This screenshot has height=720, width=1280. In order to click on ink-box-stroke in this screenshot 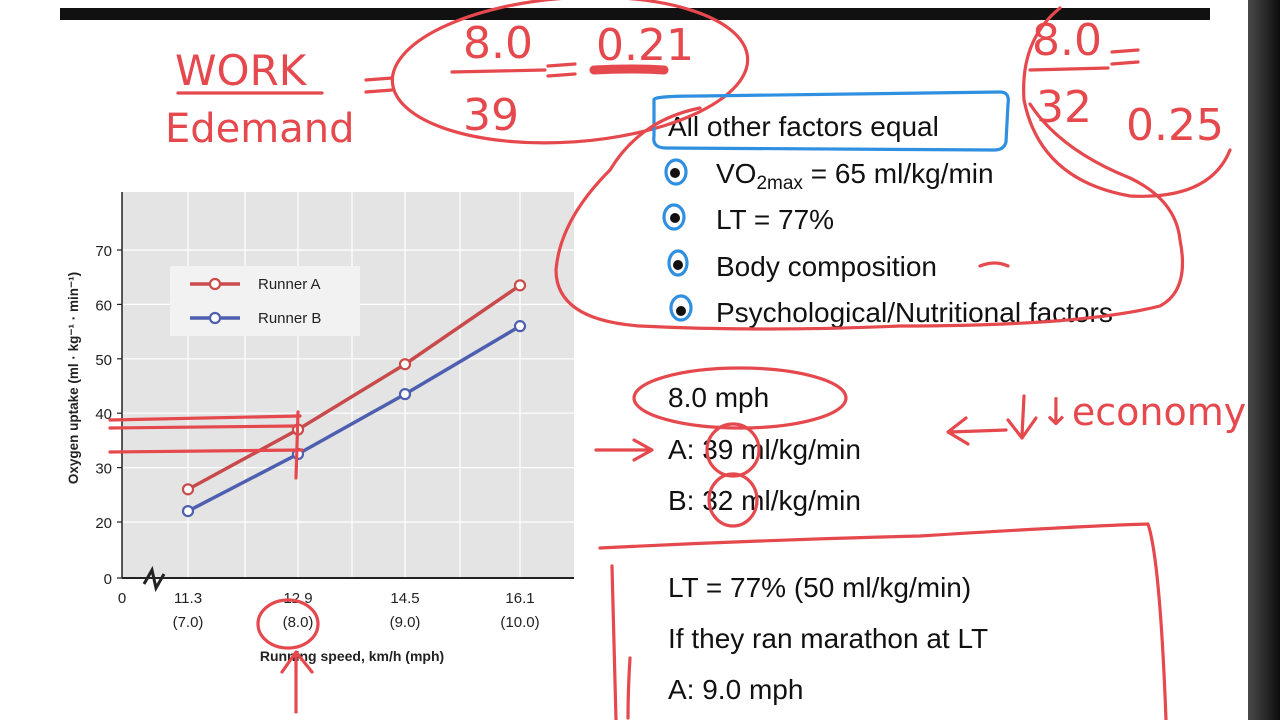, I will do `click(629, 688)`.